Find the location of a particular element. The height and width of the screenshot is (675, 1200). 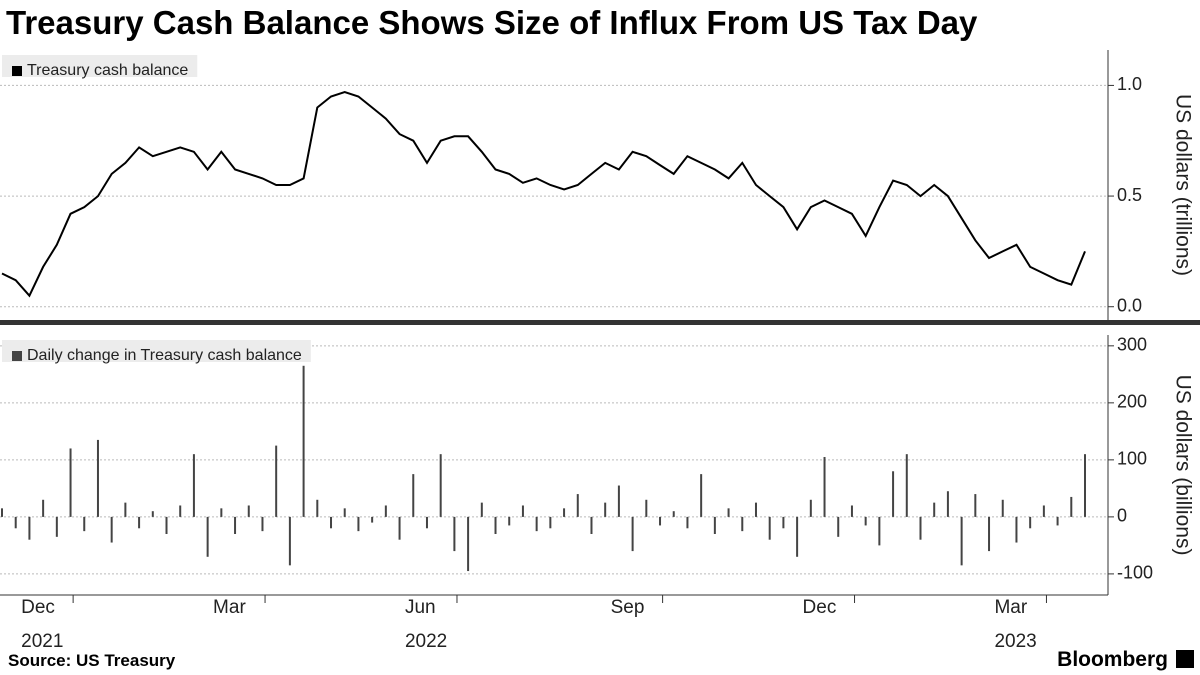

y-tick-label: 0.0 is located at coordinates (1129, 305).